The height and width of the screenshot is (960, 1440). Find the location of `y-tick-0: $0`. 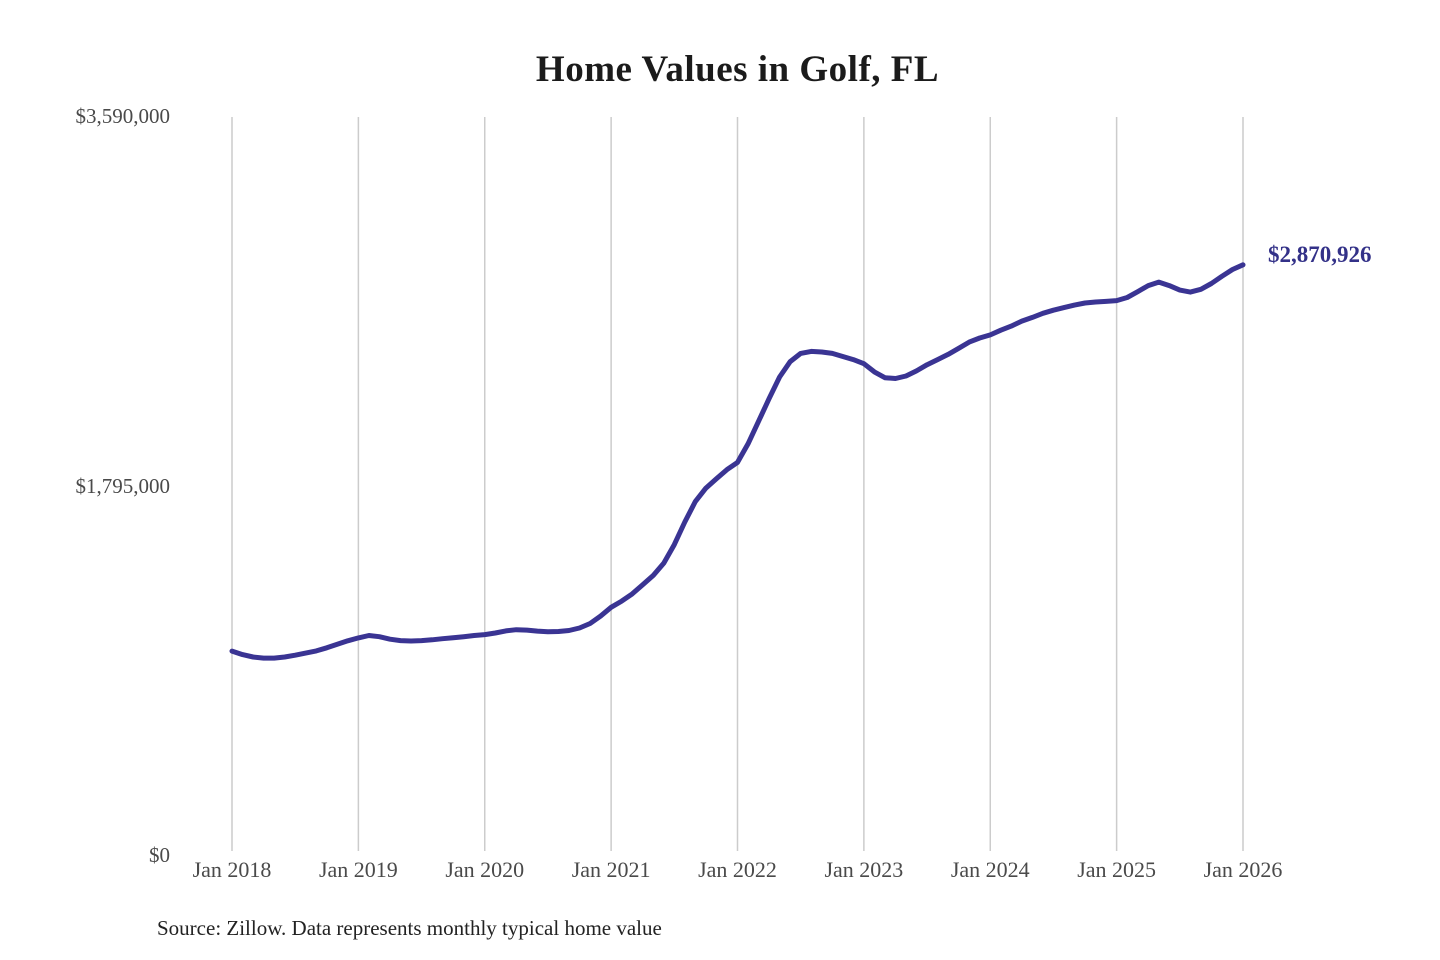

y-tick-0: $0 is located at coordinates (159, 855).